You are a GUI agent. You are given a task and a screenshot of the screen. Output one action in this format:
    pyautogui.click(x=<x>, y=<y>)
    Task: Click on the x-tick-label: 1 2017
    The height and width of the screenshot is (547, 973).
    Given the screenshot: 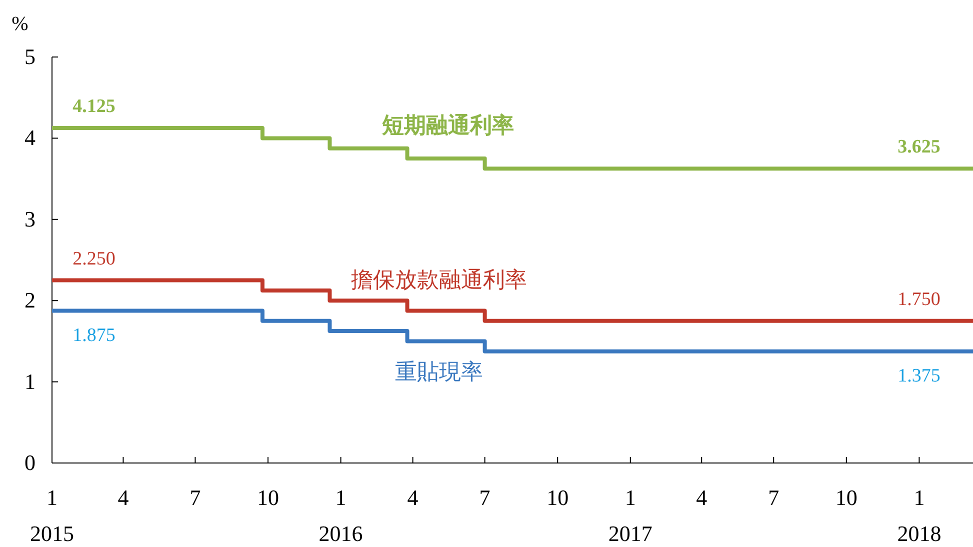 What is the action you would take?
    pyautogui.click(x=630, y=515)
    